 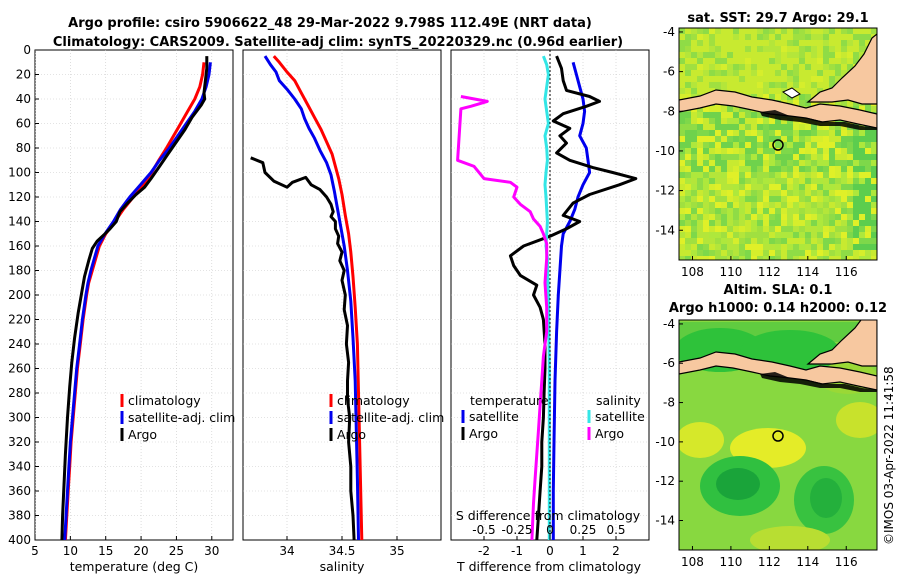 What do you see at coordinates (342, 551) in the screenshot?
I see `x-tick-label: 34.5` at bounding box center [342, 551].